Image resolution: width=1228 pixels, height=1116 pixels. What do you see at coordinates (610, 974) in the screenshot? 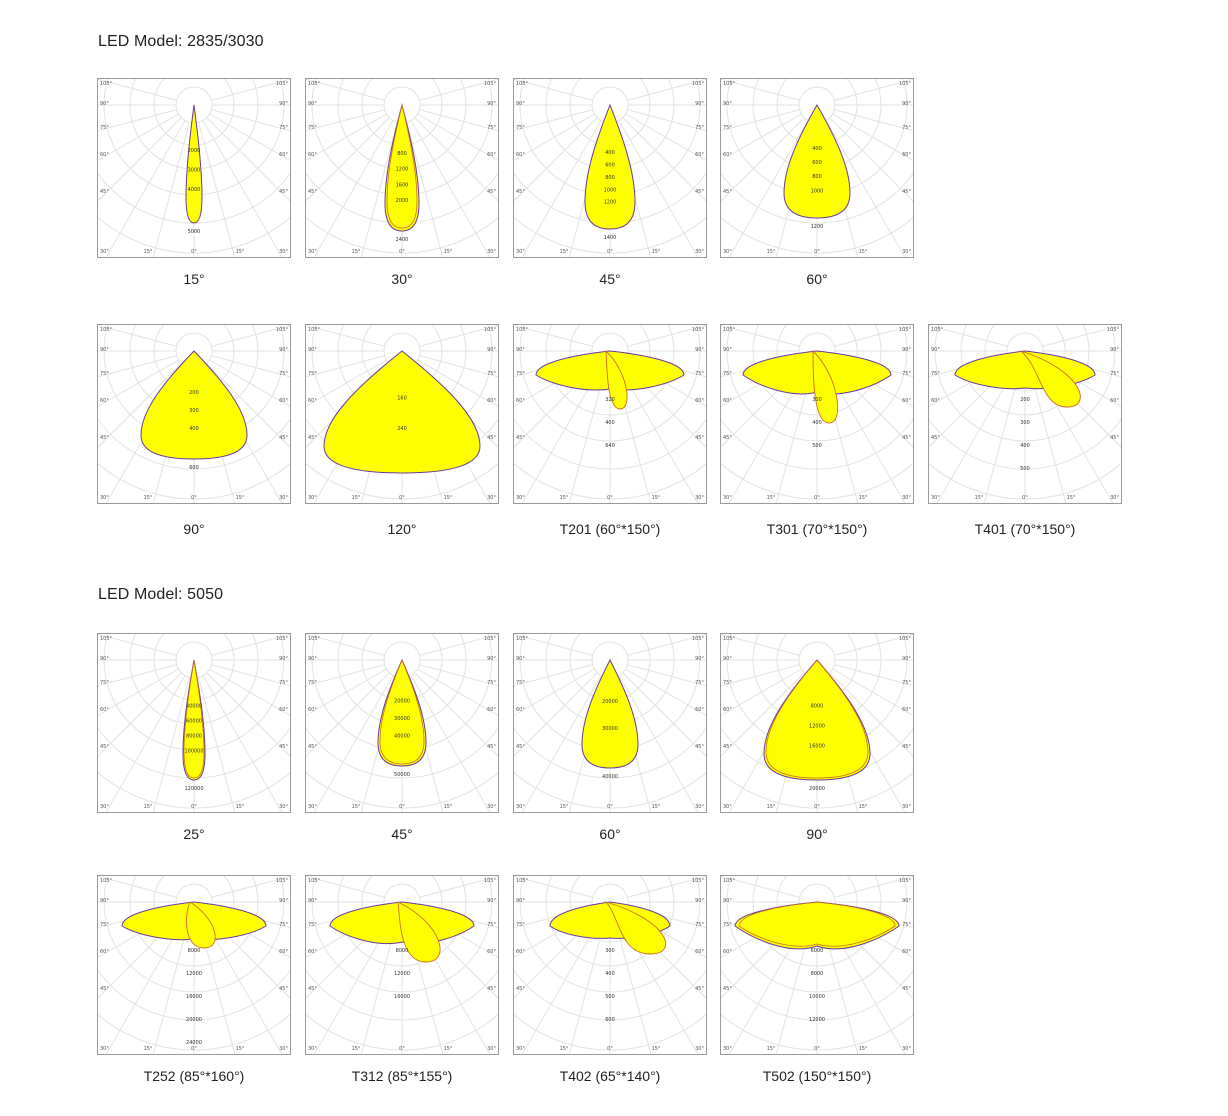
I see `intensity-label: 400` at bounding box center [610, 974].